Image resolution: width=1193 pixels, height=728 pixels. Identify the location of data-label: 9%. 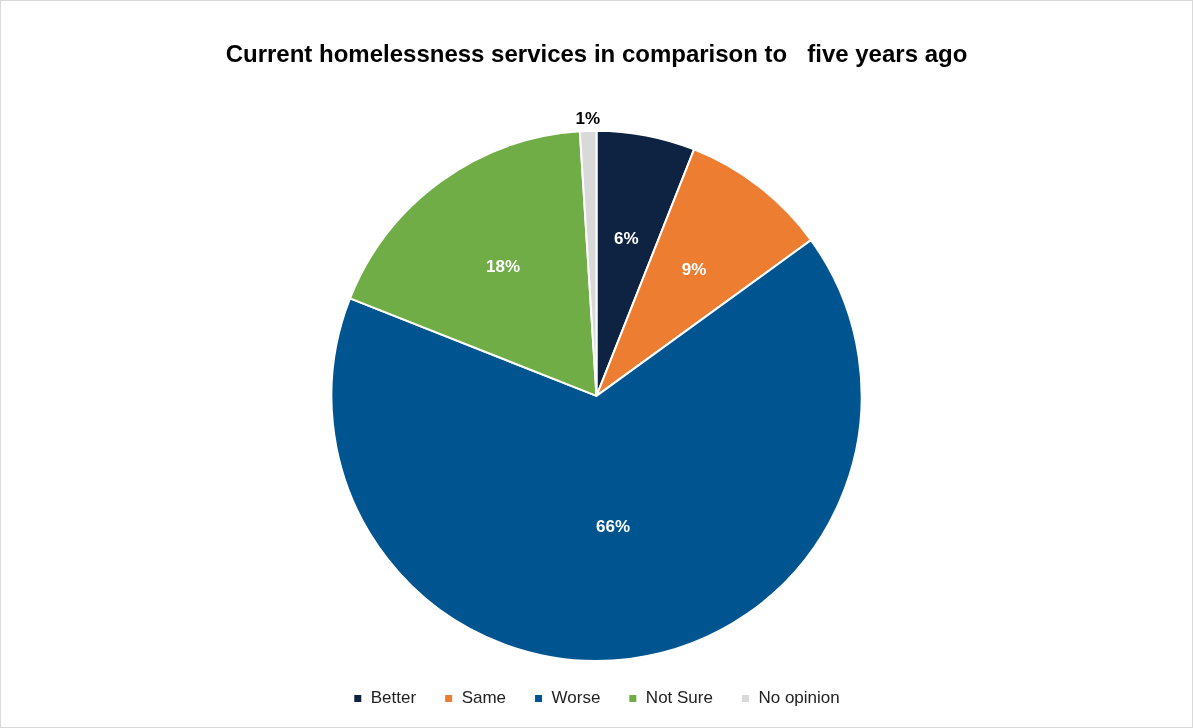
(694, 269).